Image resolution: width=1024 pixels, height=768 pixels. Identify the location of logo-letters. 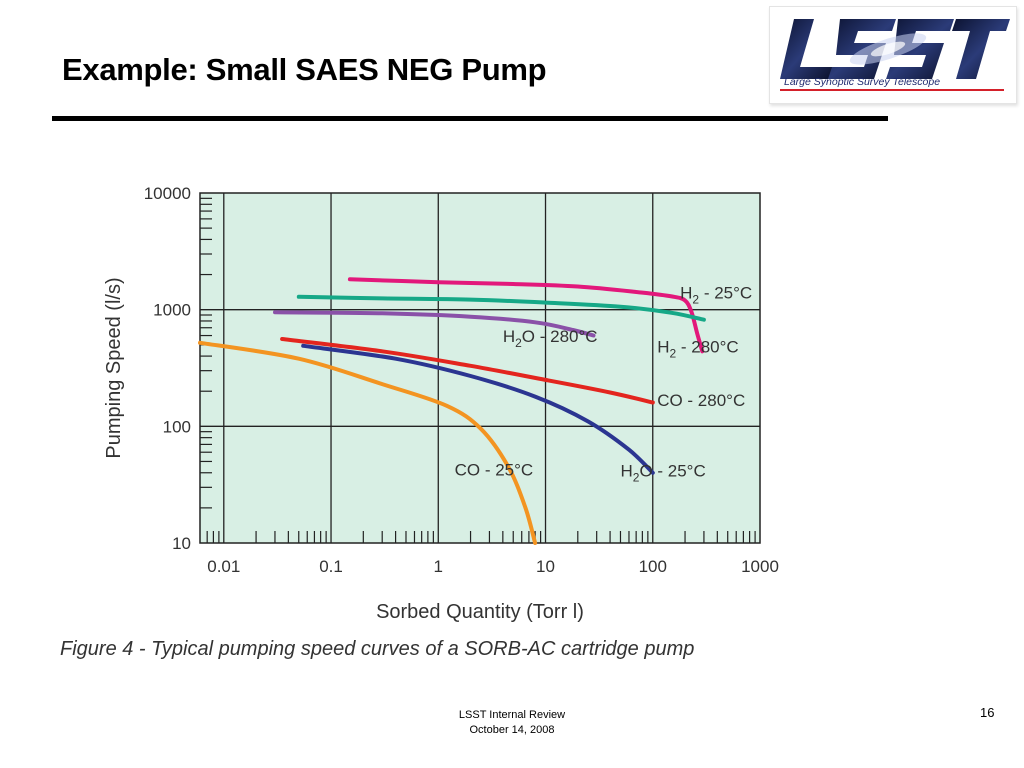
(895, 49).